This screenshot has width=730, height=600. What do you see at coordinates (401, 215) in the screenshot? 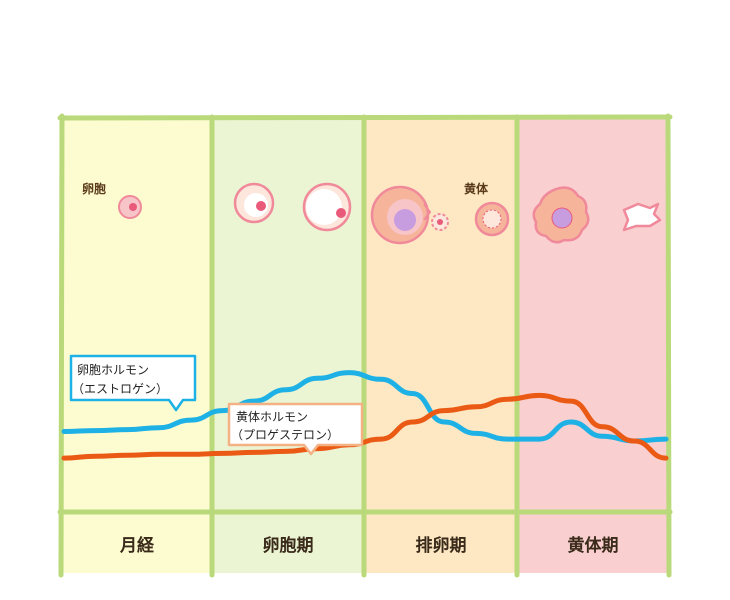
I see `follicle-ovulating` at bounding box center [401, 215].